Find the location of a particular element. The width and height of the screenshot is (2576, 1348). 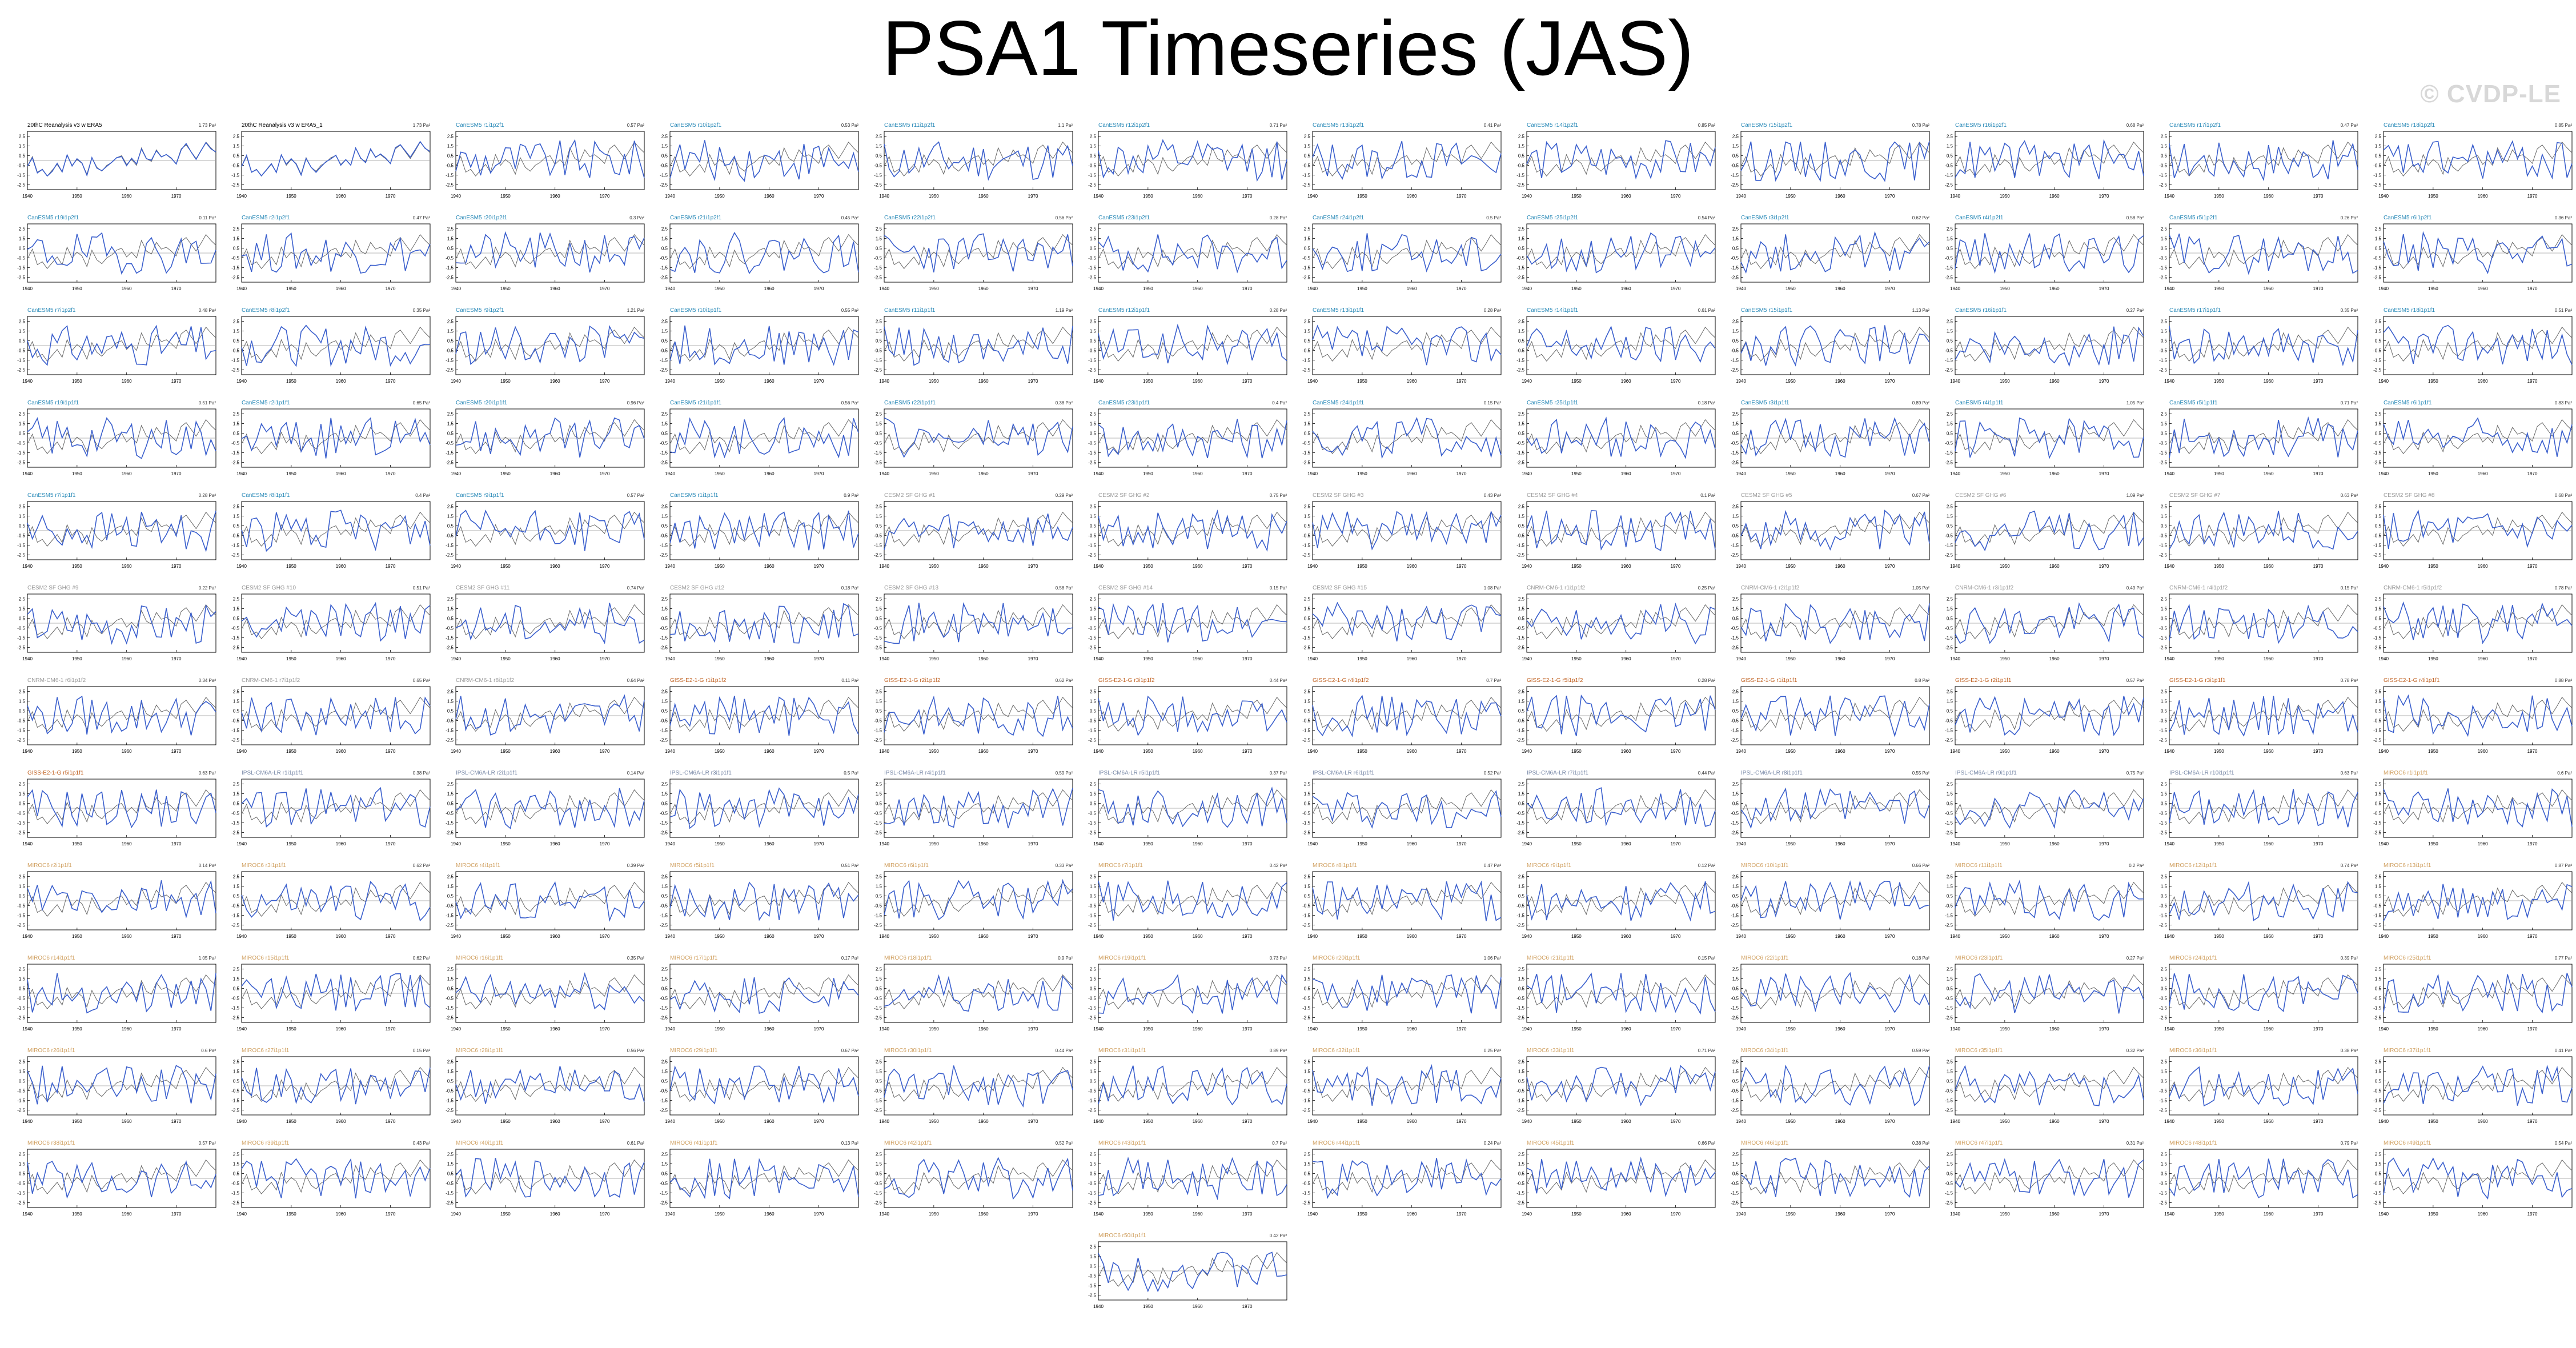

panel-stat: 0.58 Pa² is located at coordinates (1064, 588).